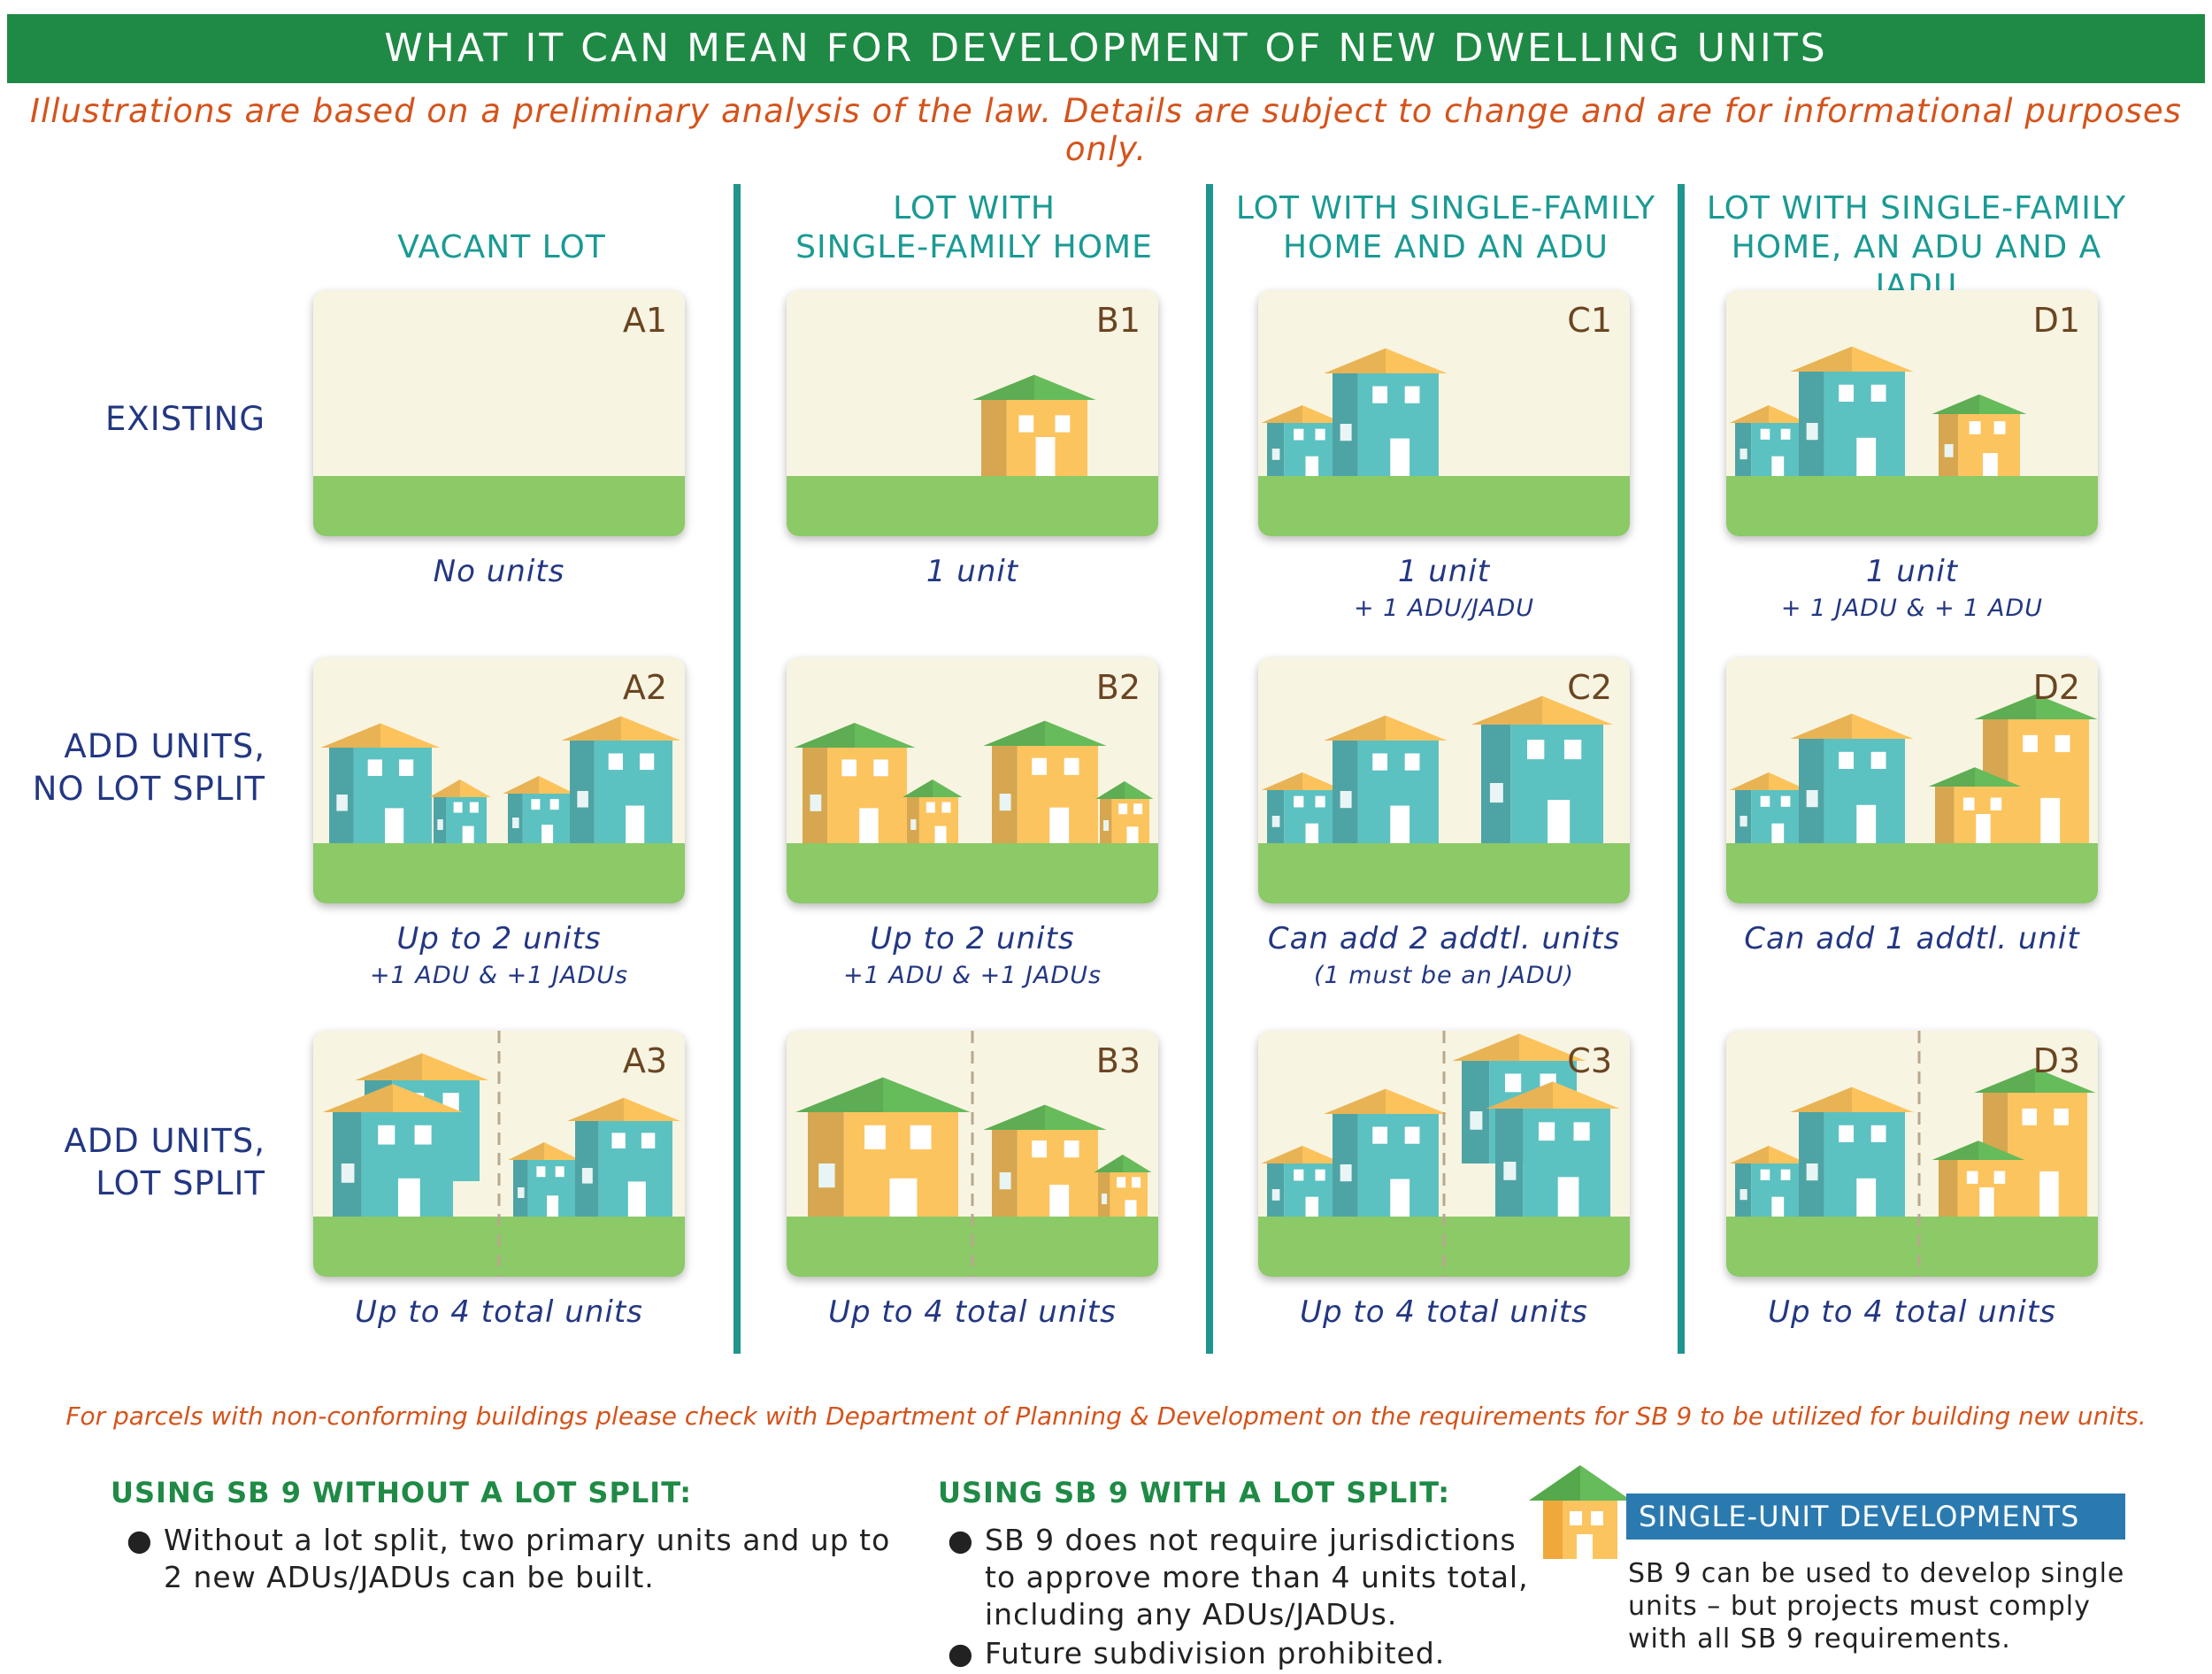 The width and height of the screenshot is (2212, 1674). What do you see at coordinates (1195, 1492) in the screenshot?
I see `with-split-heading: USING SB 9 WITH A LOT SPLIT:` at bounding box center [1195, 1492].